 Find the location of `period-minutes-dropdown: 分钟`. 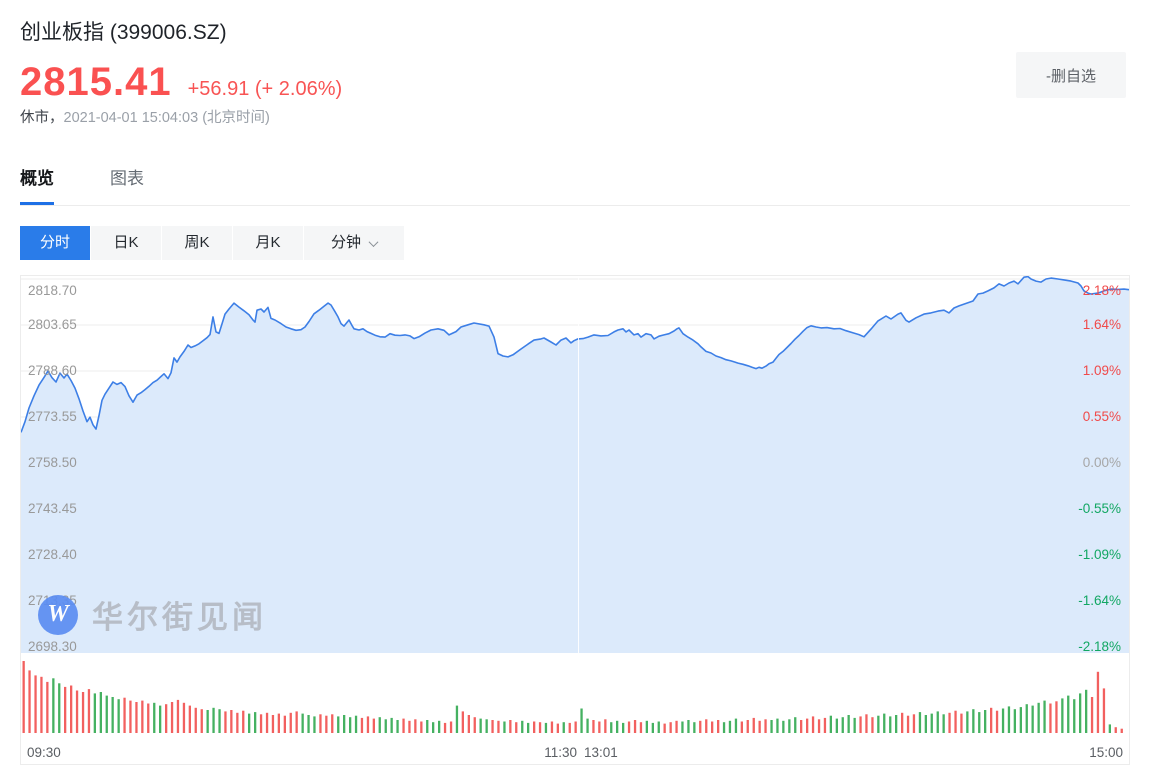

period-minutes-dropdown: 分钟 is located at coordinates (354, 243).